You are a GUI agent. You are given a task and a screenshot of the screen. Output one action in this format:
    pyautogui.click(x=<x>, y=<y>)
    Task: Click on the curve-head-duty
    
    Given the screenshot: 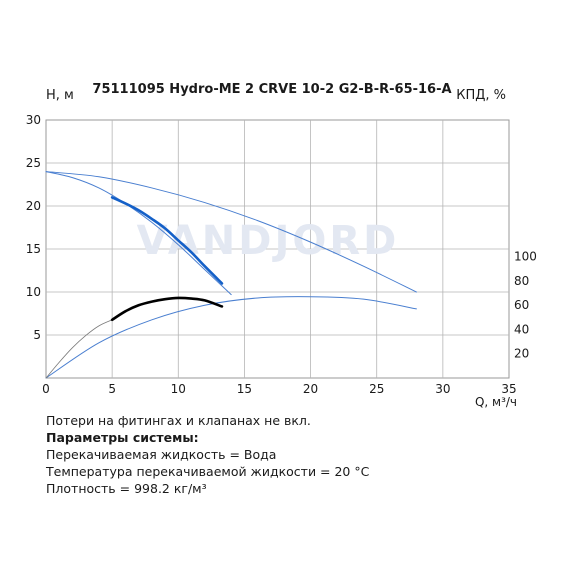 What is the action you would take?
    pyautogui.click(x=167, y=240)
    